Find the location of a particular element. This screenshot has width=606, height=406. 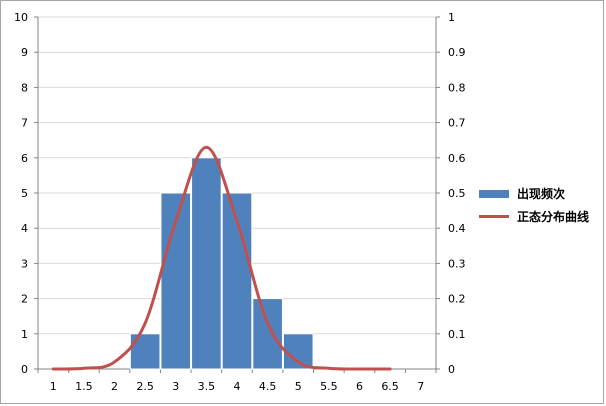

legend-item-normal-curve: 正态分布曲线 is located at coordinates (540, 216).